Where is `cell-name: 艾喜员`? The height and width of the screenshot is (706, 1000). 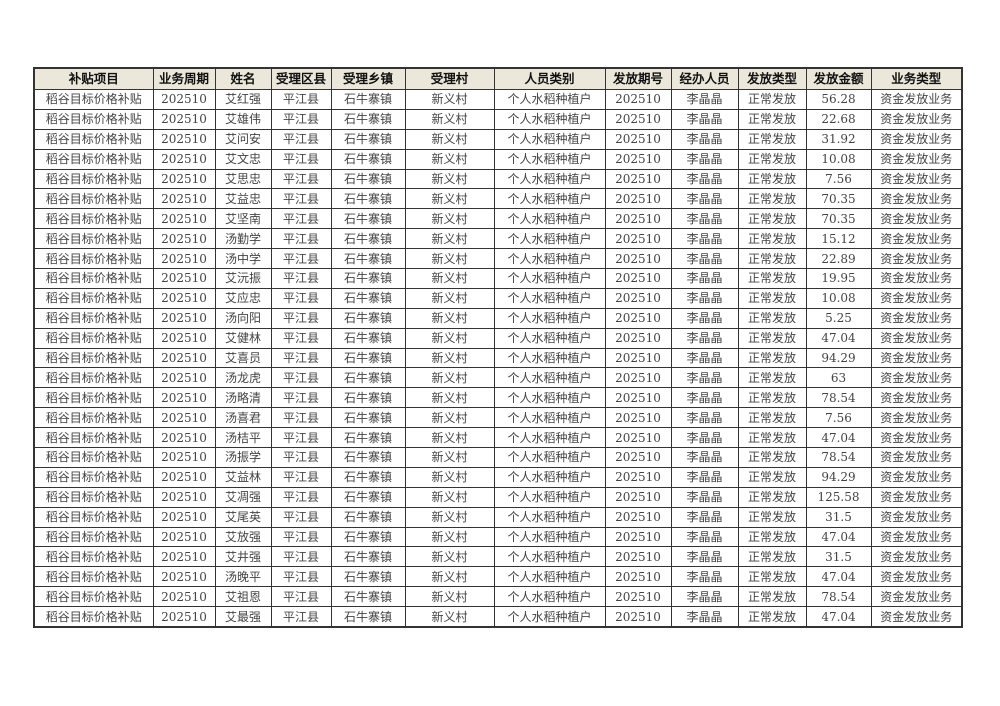 cell-name: 艾喜员 is located at coordinates (243, 358).